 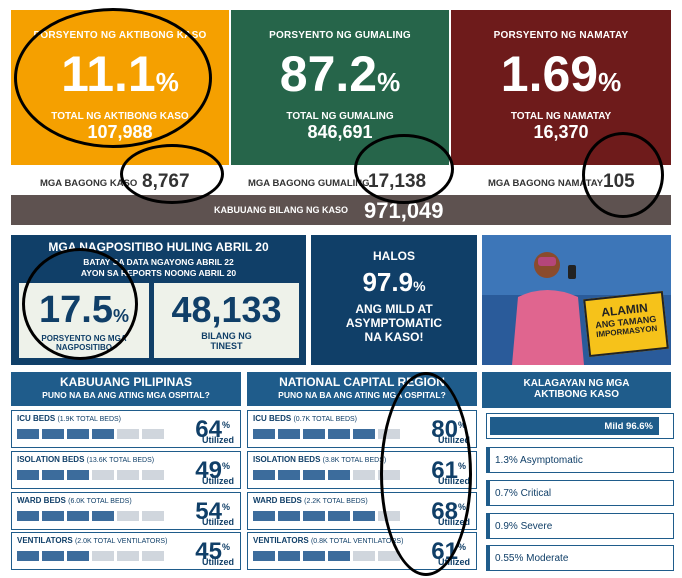 I want to click on severity-row: 0.7% Critical, so click(x=580, y=493).